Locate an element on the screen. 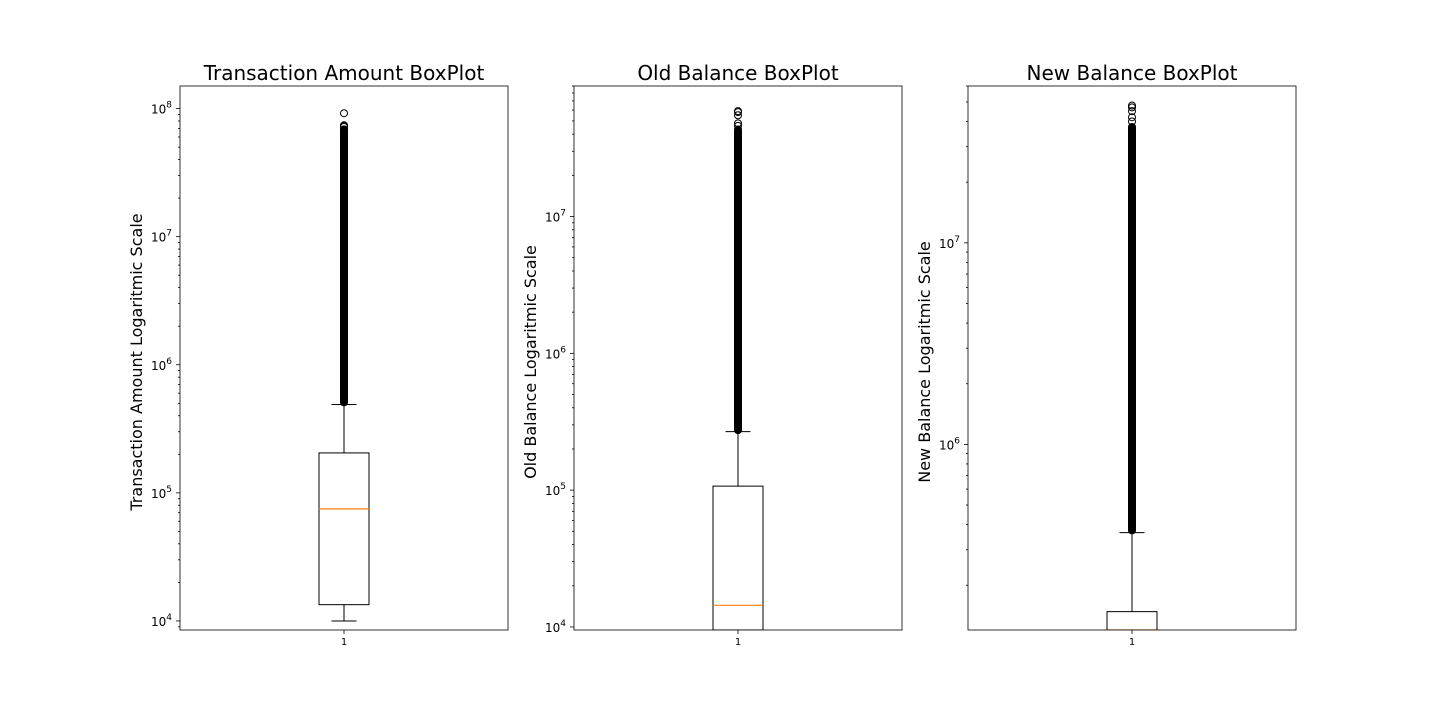  chart-title: Old Balance BoxPlot is located at coordinates (738, 73).